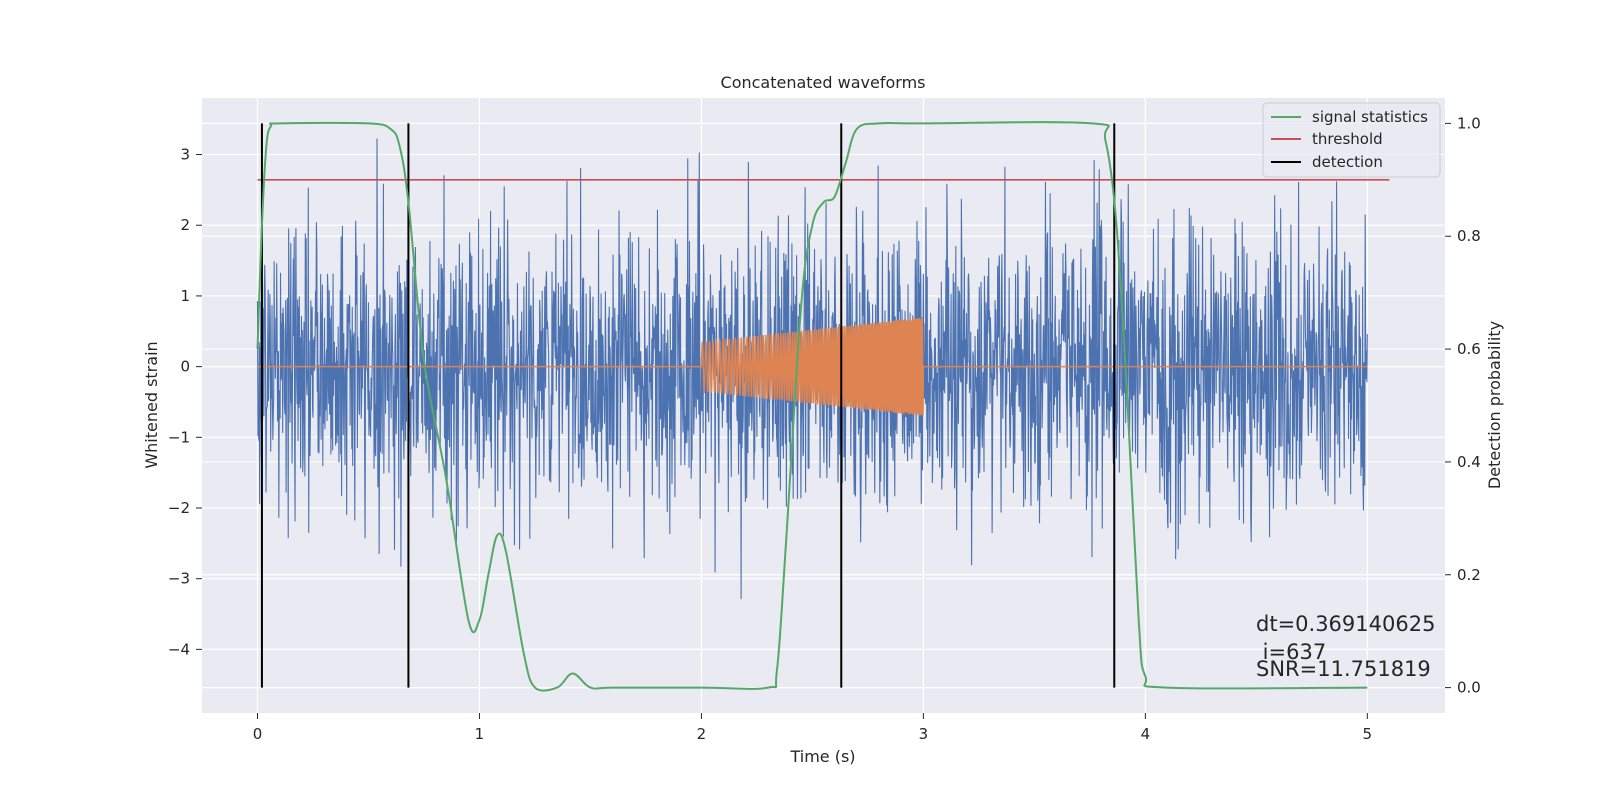  What do you see at coordinates (1370, 117) in the screenshot?
I see `legend-label-signal-statistics: signal statistics` at bounding box center [1370, 117].